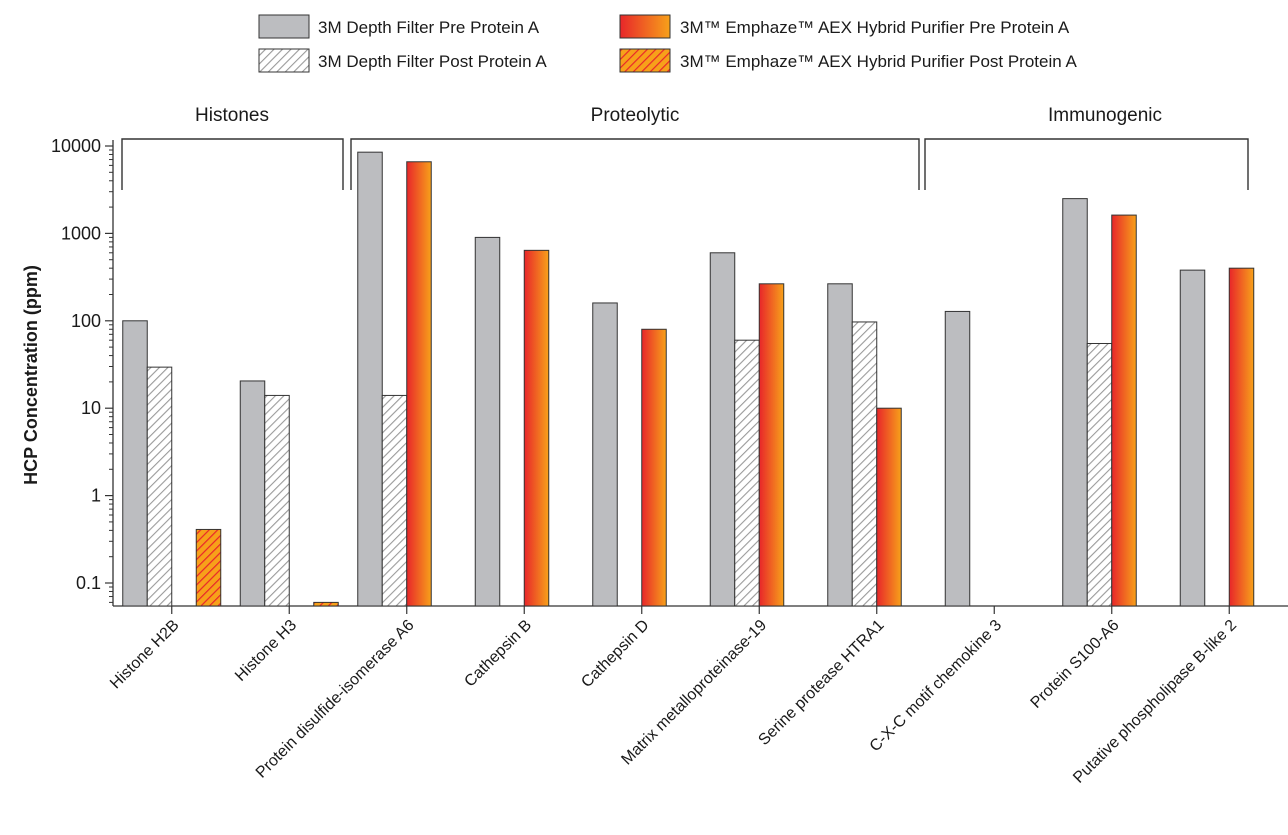 The image size is (1288, 835). What do you see at coordinates (266, 651) in the screenshot?
I see `x-tick-label: Histone H3` at bounding box center [266, 651].